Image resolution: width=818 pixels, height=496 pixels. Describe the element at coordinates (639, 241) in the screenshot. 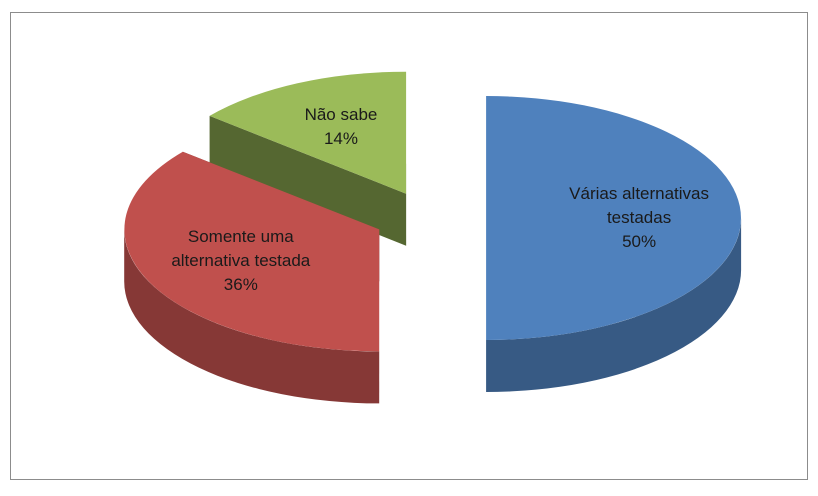

I see `value-label: 50%` at that location.